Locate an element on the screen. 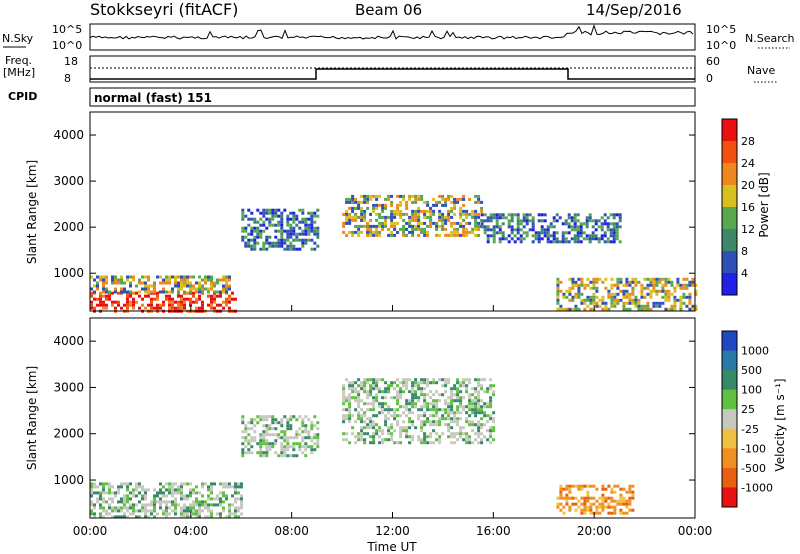 This screenshot has width=800, height=554. y-tick-label: 4000 is located at coordinates (68, 341).